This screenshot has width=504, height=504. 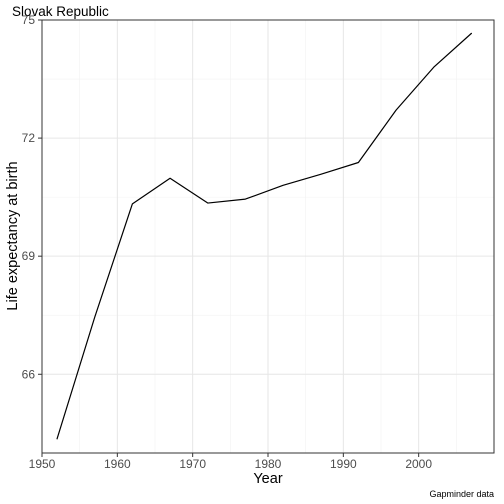 I want to click on caption: Gapminder data, so click(x=461, y=494).